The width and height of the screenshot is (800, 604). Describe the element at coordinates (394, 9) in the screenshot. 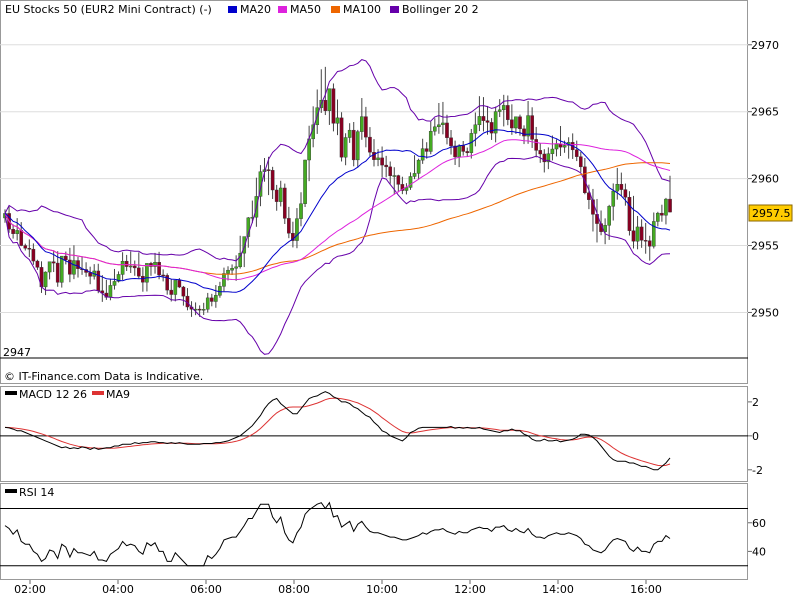

I see `legend-swatch-bollinger` at that location.